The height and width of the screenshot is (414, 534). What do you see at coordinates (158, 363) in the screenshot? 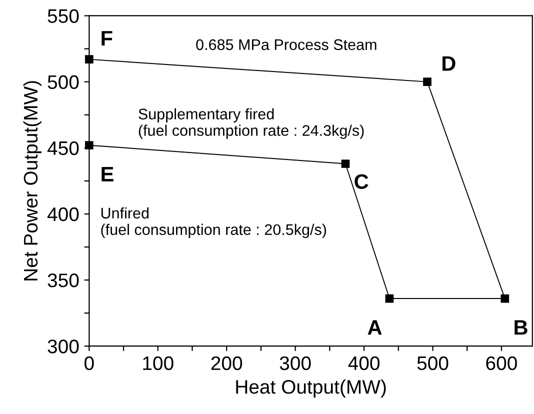
I see `x-tick-label: 100` at bounding box center [158, 363].